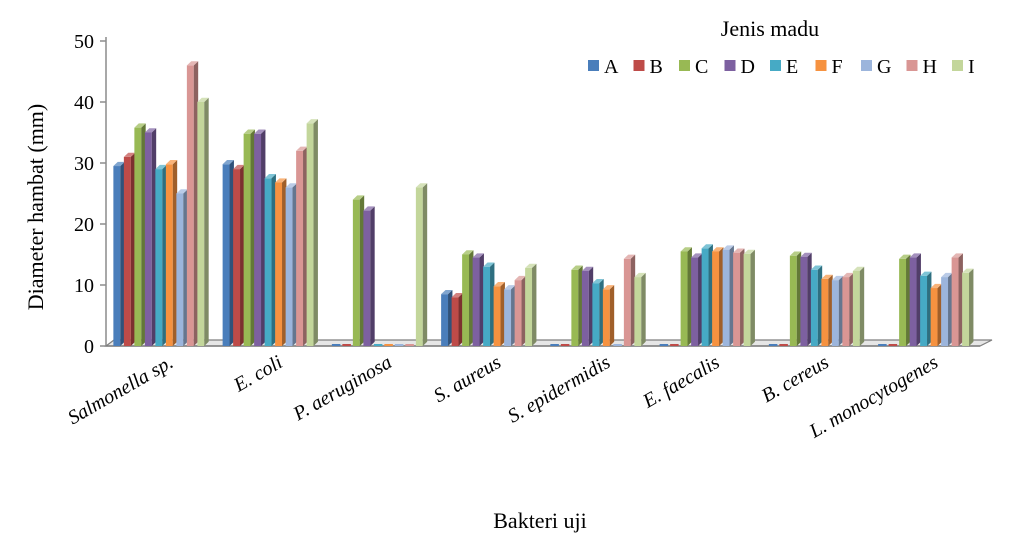 The image size is (1014, 538). What do you see at coordinates (884, 67) in the screenshot?
I see `legend-label: G` at bounding box center [884, 67].